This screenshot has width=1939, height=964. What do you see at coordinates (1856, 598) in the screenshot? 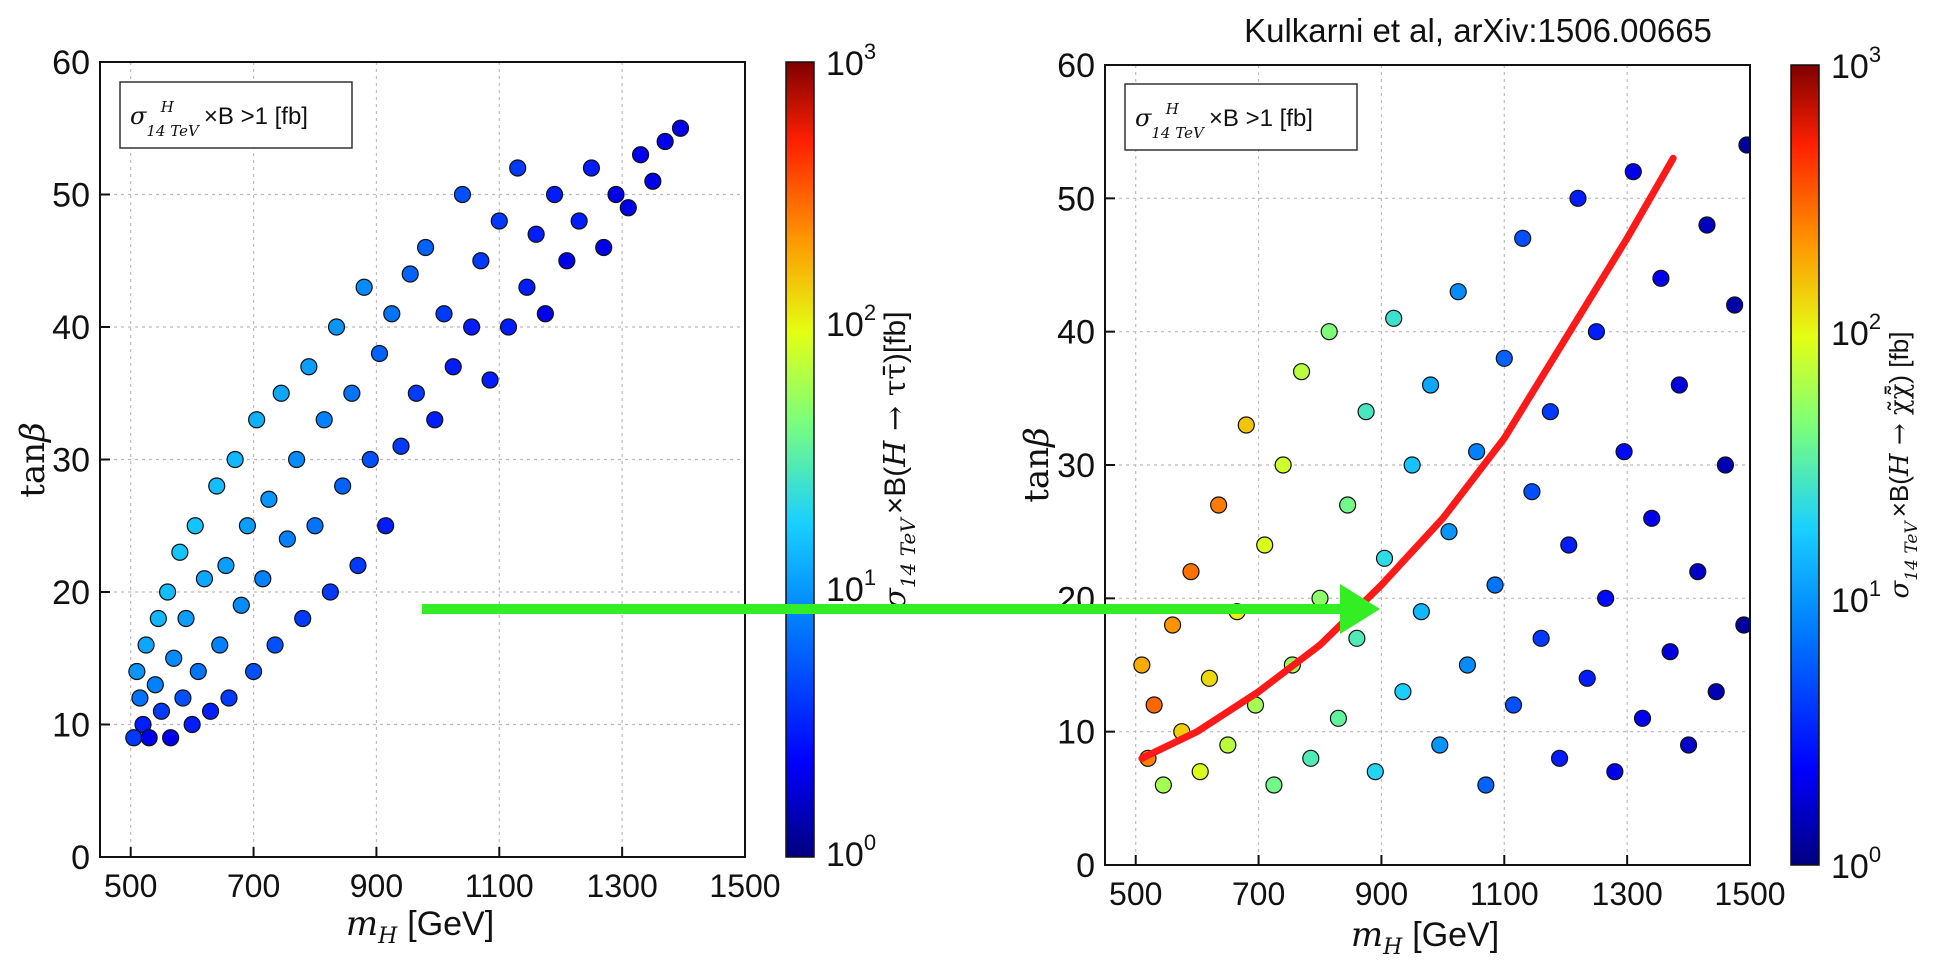
I see `right-cbar-tick-1: 10¹` at bounding box center [1856, 598].